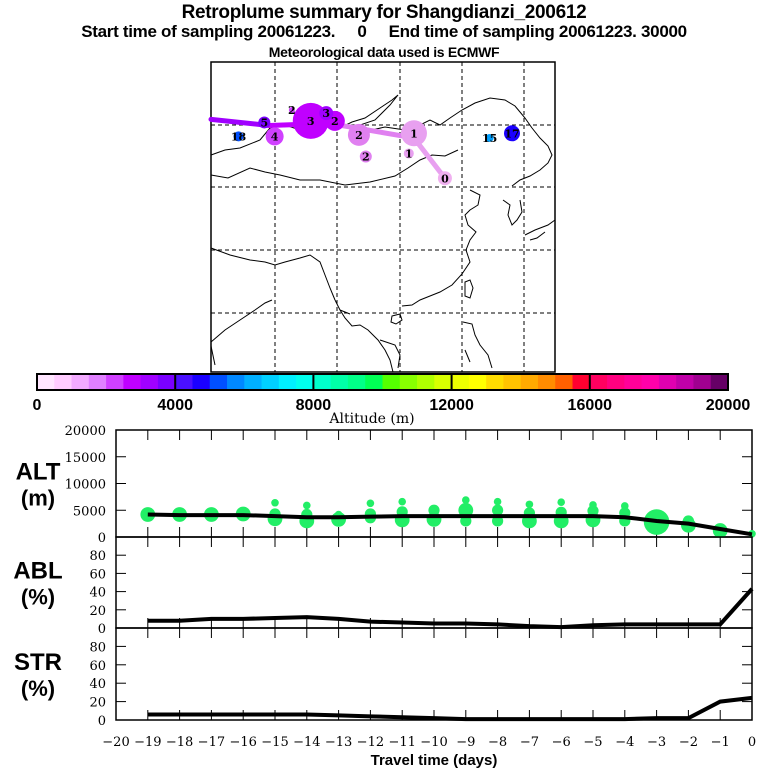 This screenshot has height=768, width=768. I want to click on x-tick-label: −4, so click(624, 742).